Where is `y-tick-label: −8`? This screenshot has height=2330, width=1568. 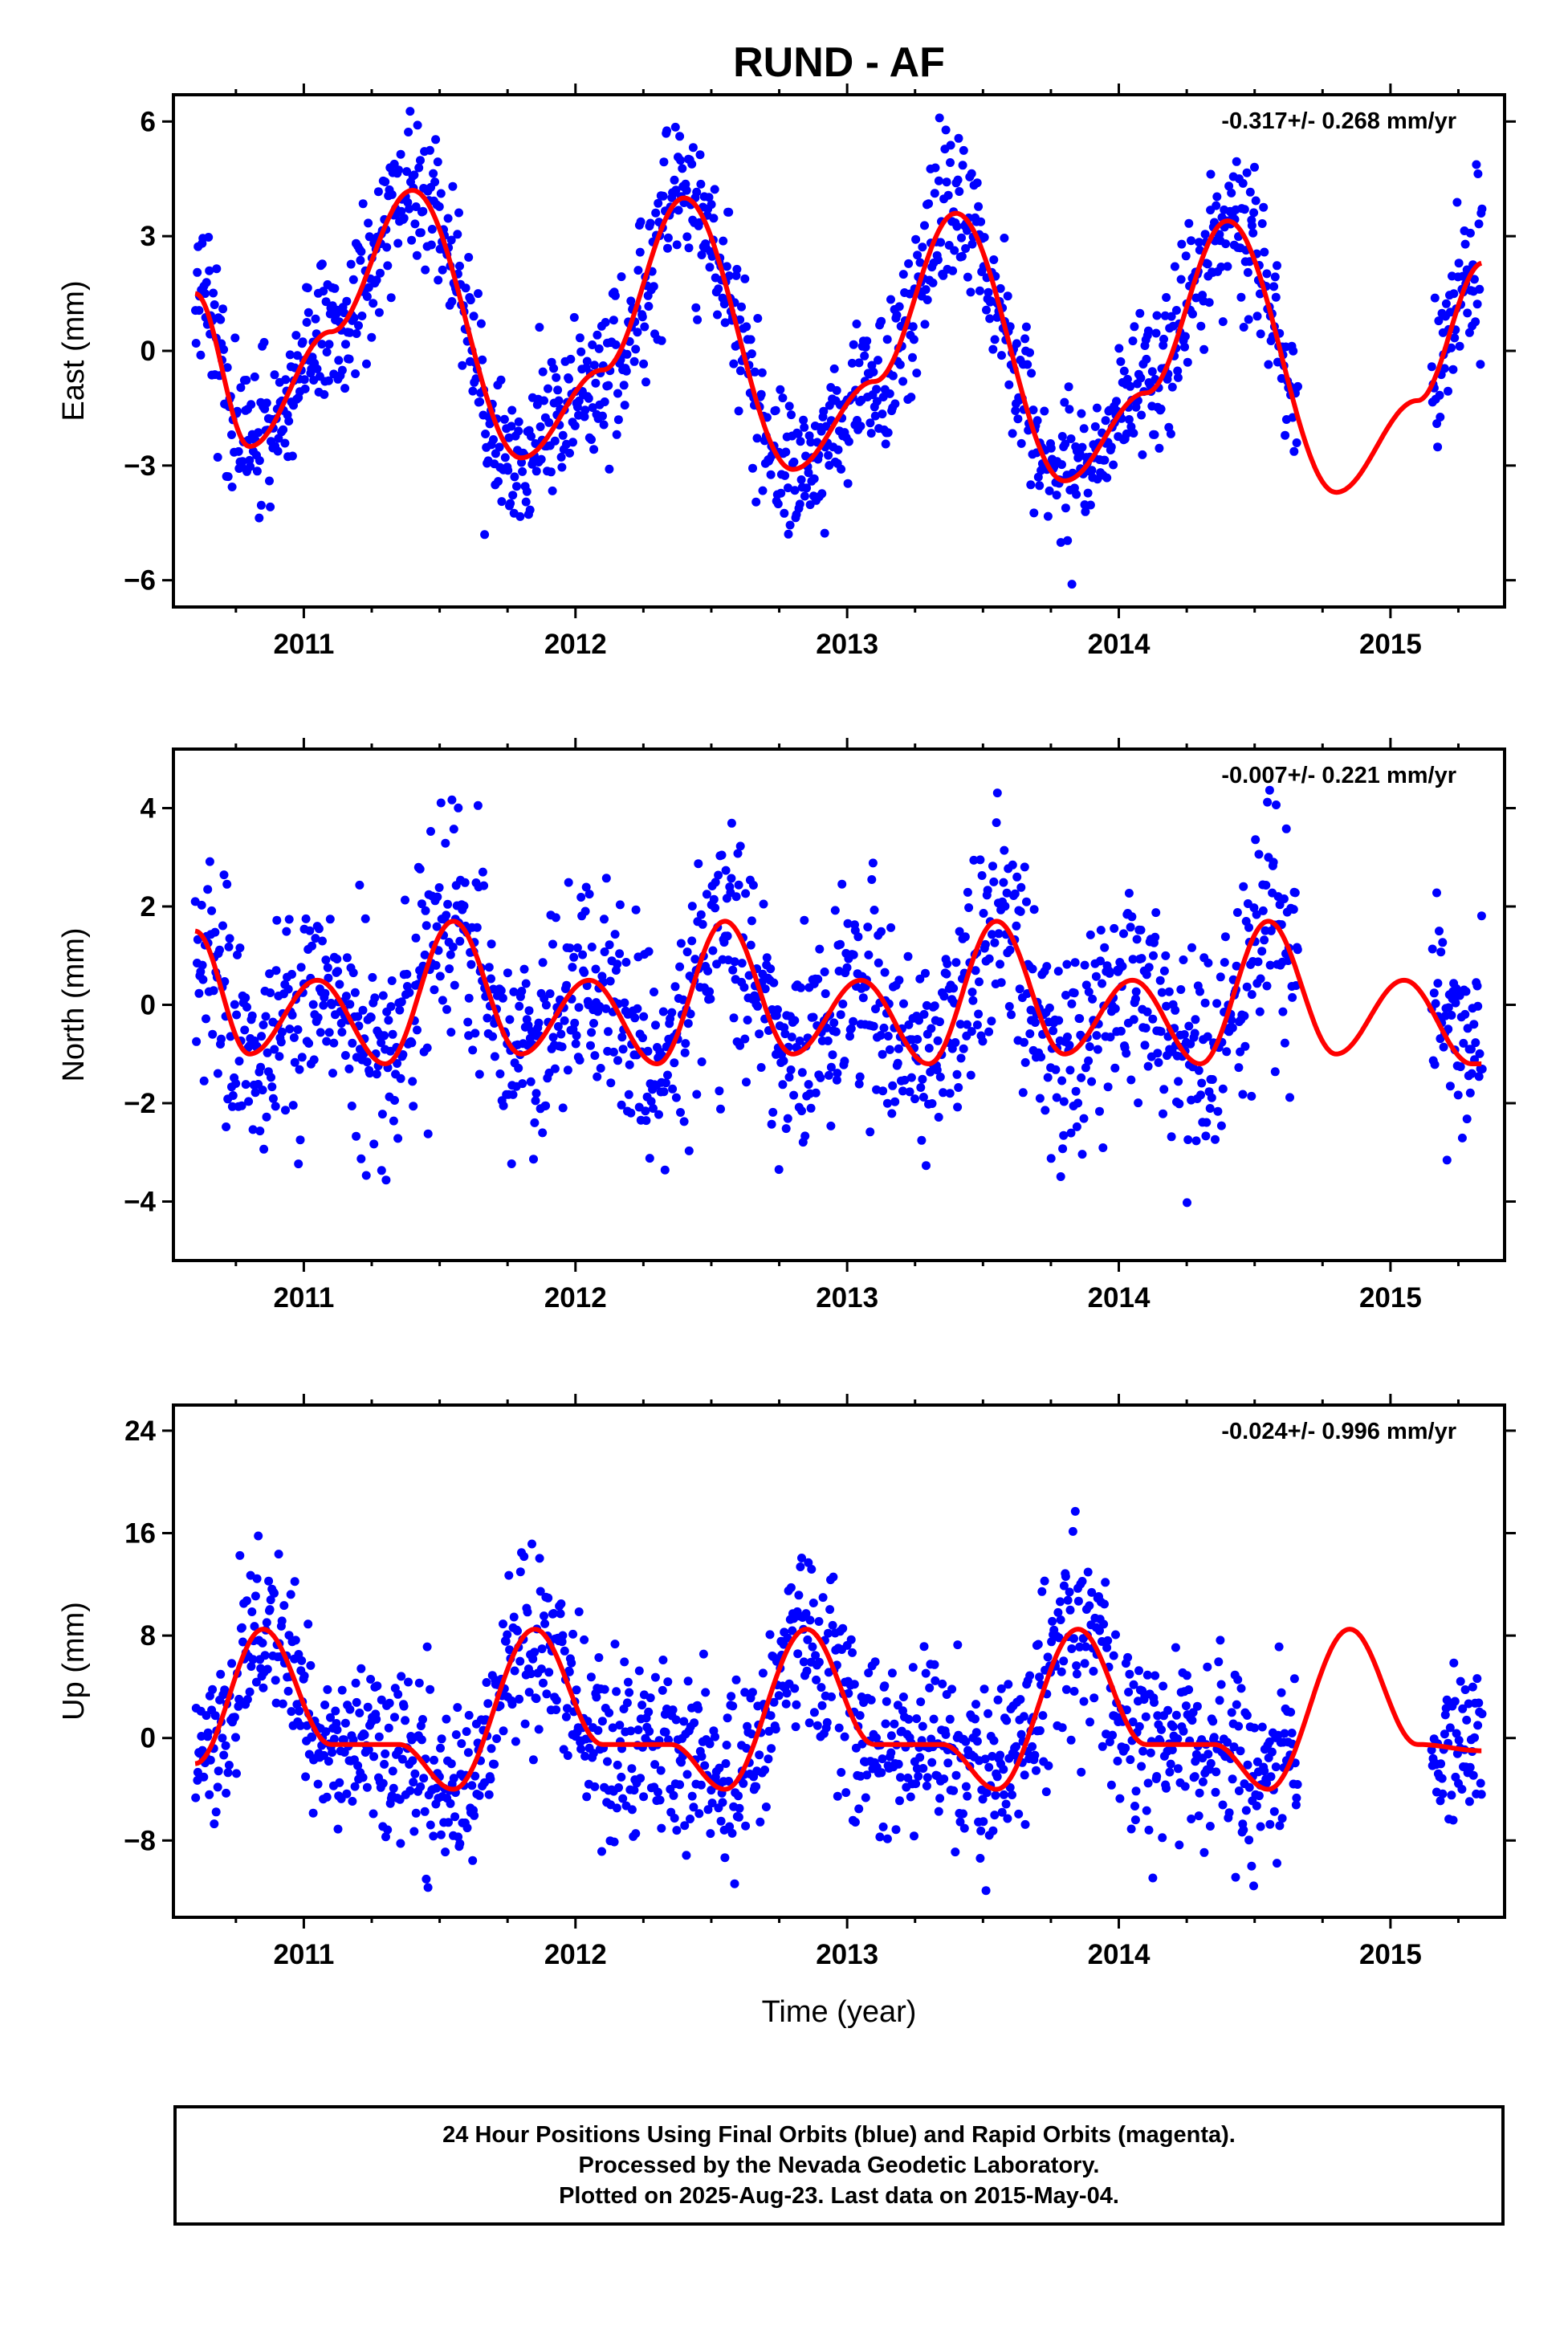
y-tick-label: −8 is located at coordinates (140, 1840).